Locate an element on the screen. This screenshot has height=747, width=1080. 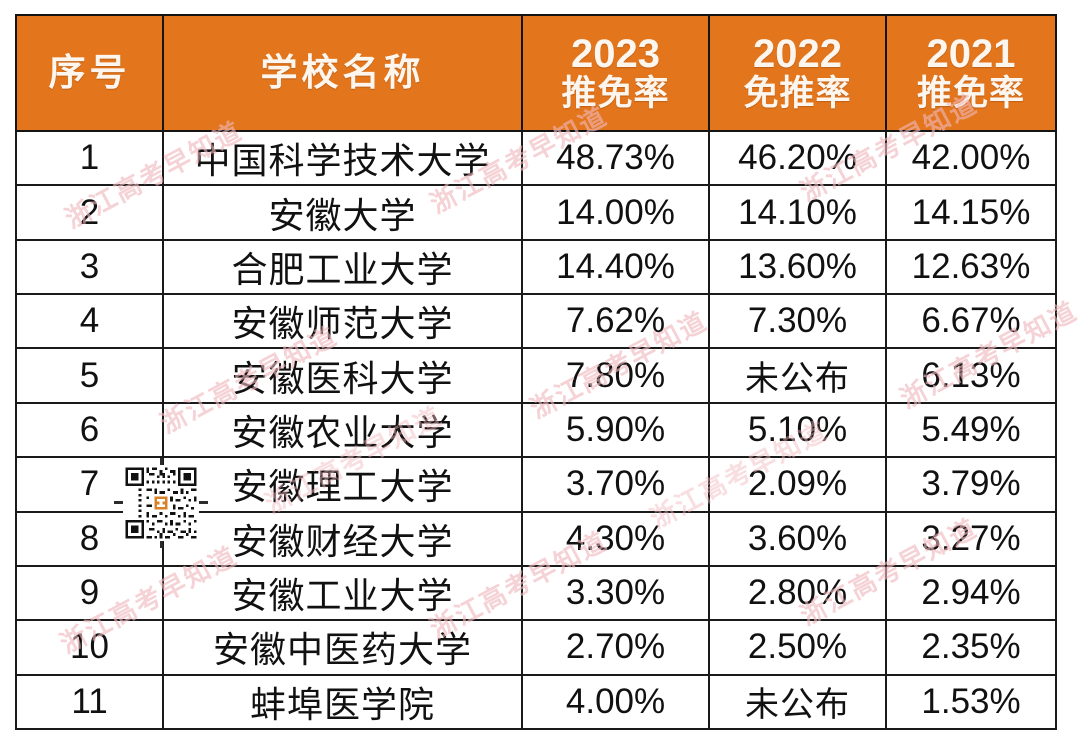
cell-rate-2023: 3.70% is located at coordinates (615, 484).